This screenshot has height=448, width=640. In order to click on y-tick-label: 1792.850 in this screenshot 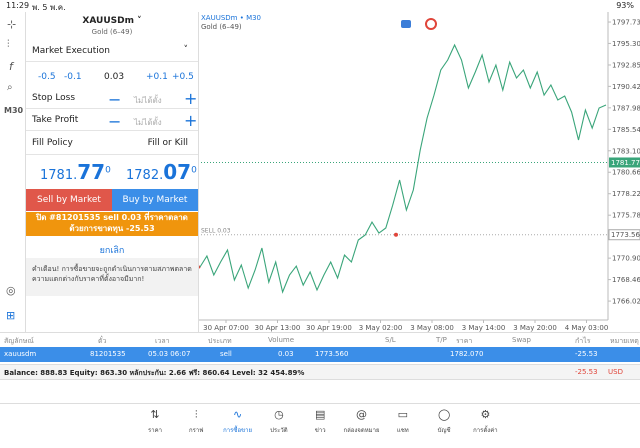, I will do `click(626, 65)`.